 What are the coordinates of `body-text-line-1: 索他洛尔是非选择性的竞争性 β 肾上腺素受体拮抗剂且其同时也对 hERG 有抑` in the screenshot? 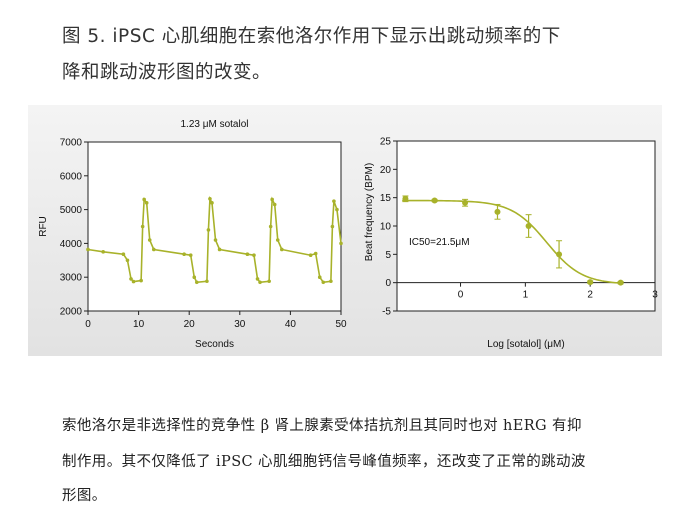 It's located at (322, 426).